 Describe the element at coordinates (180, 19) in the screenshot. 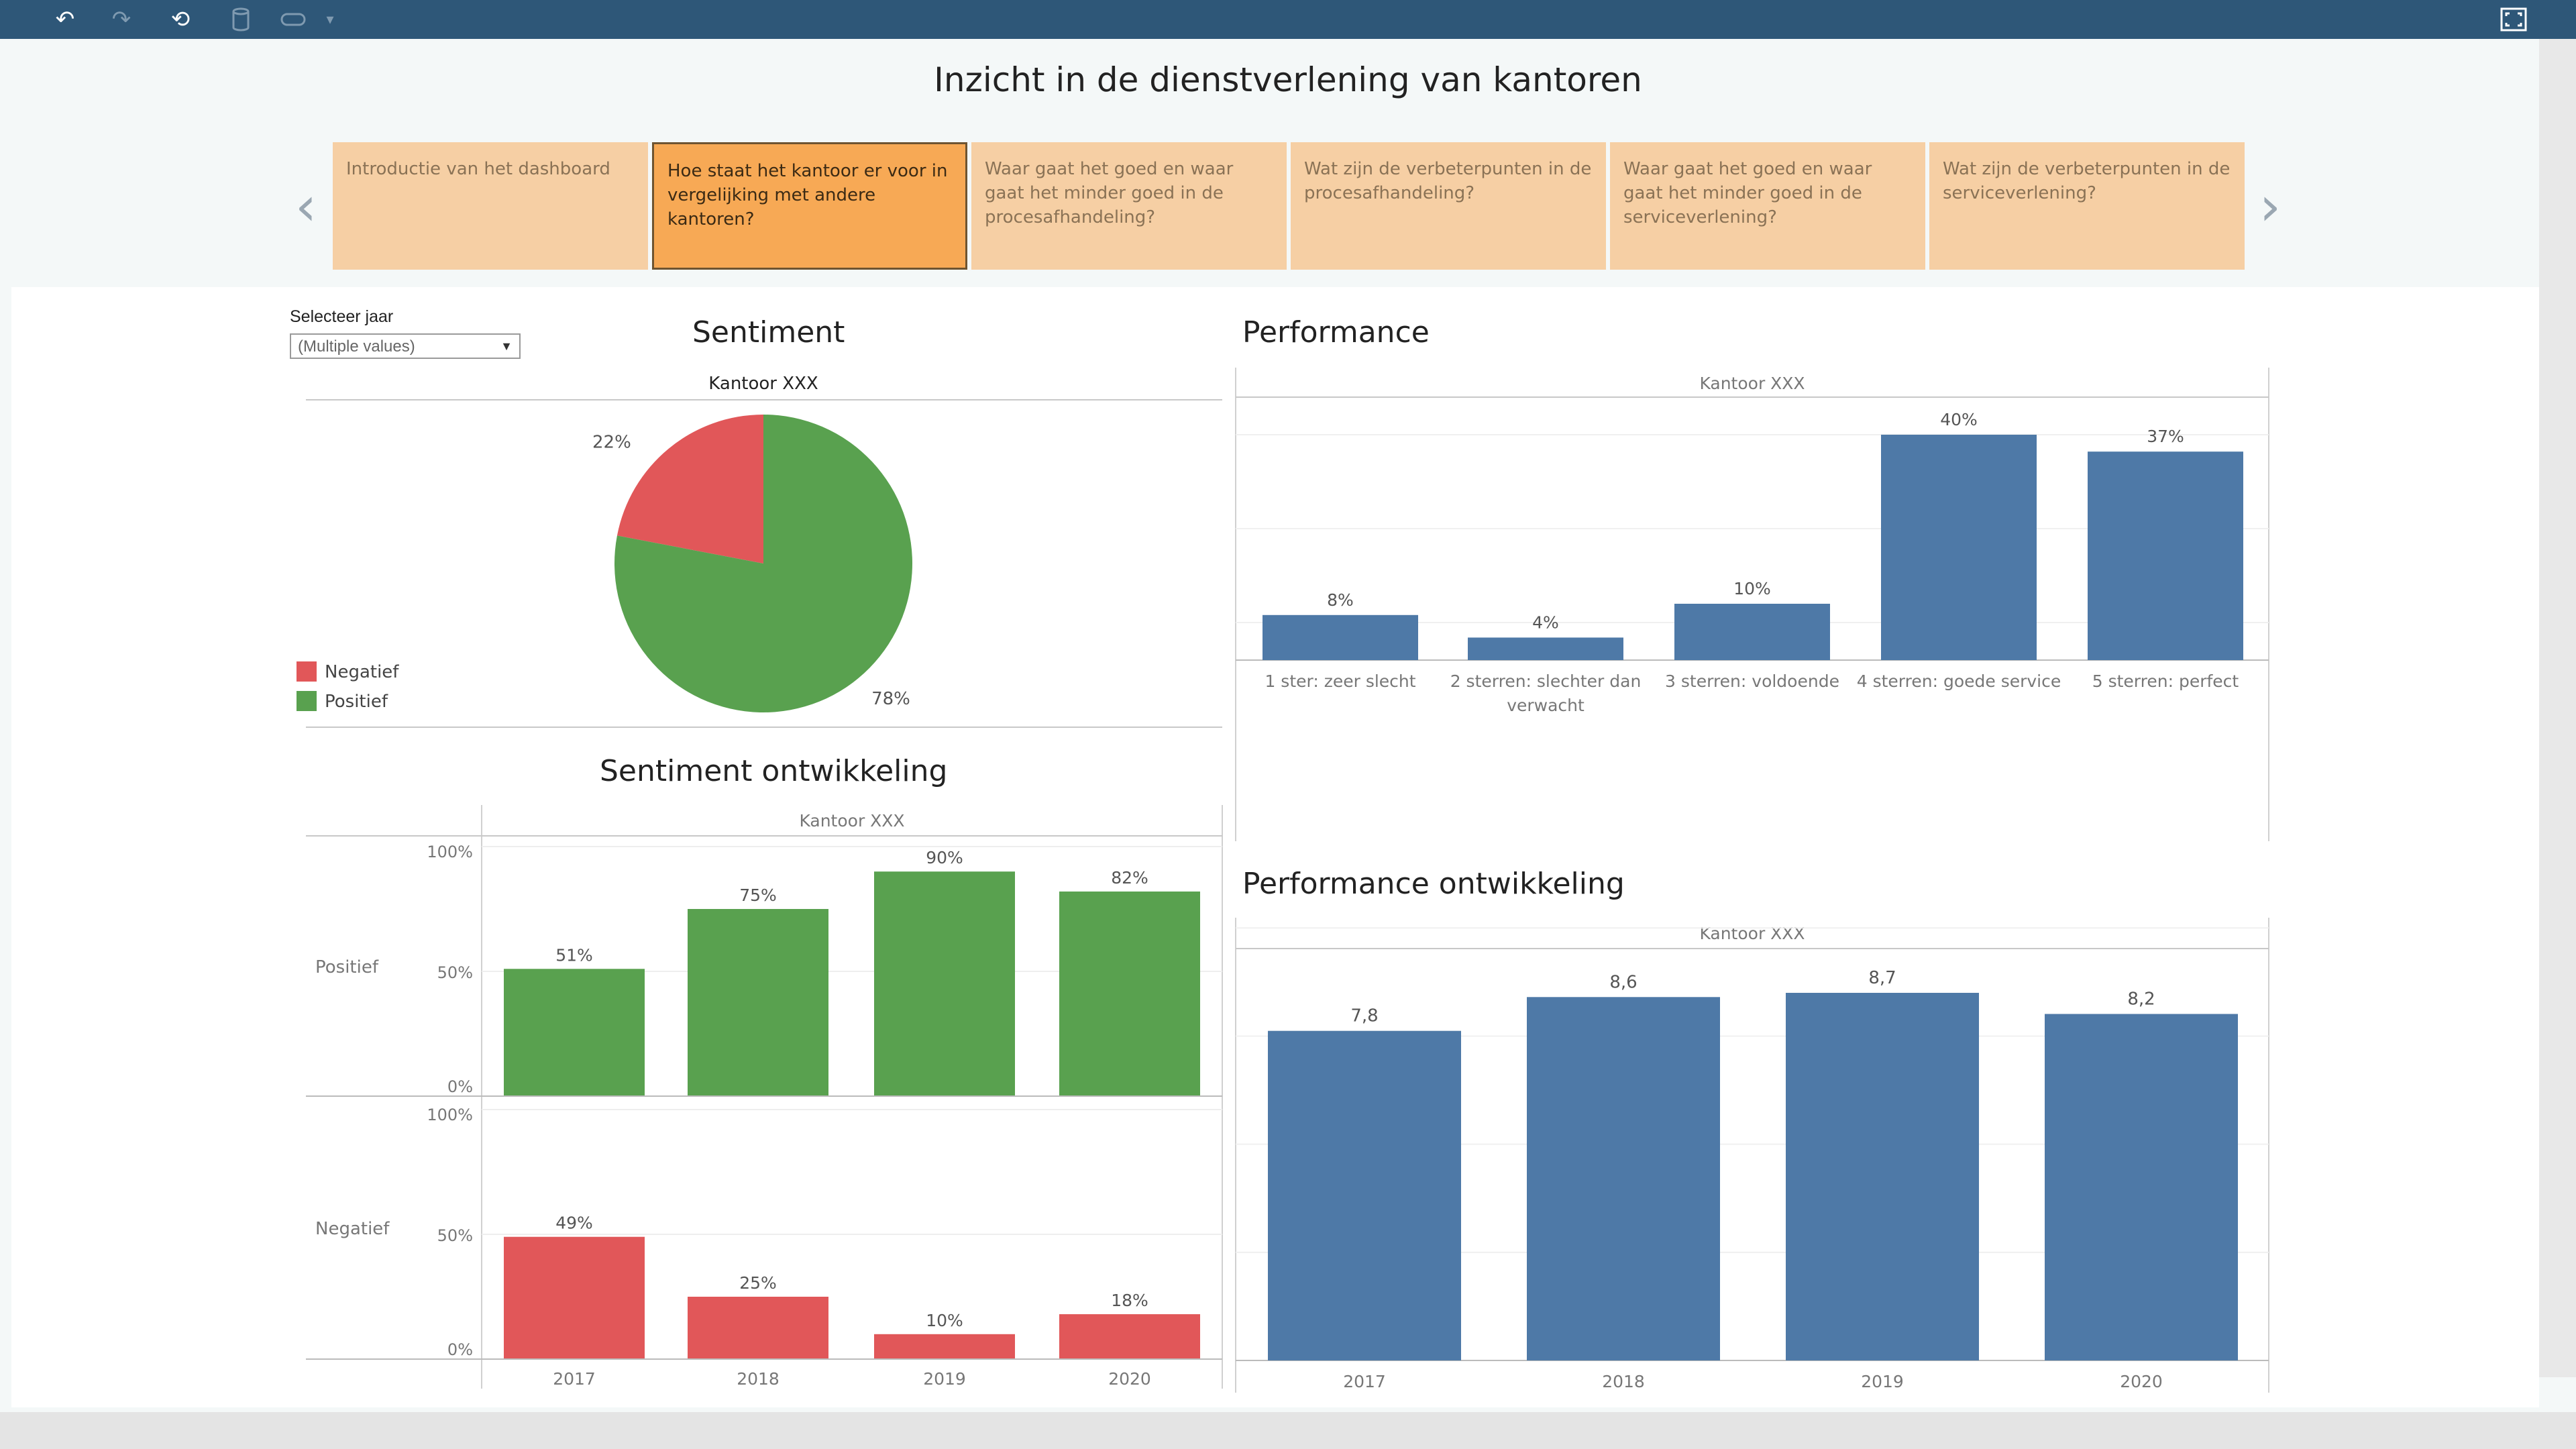

I see `revert-icon: ⟲` at that location.